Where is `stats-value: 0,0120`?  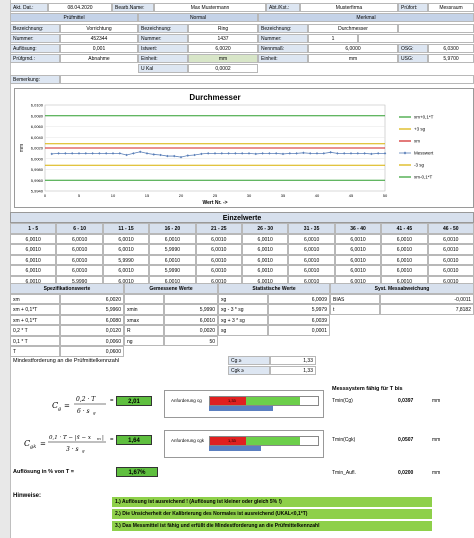
stats-value: 0,0120 is located at coordinates (92, 330).